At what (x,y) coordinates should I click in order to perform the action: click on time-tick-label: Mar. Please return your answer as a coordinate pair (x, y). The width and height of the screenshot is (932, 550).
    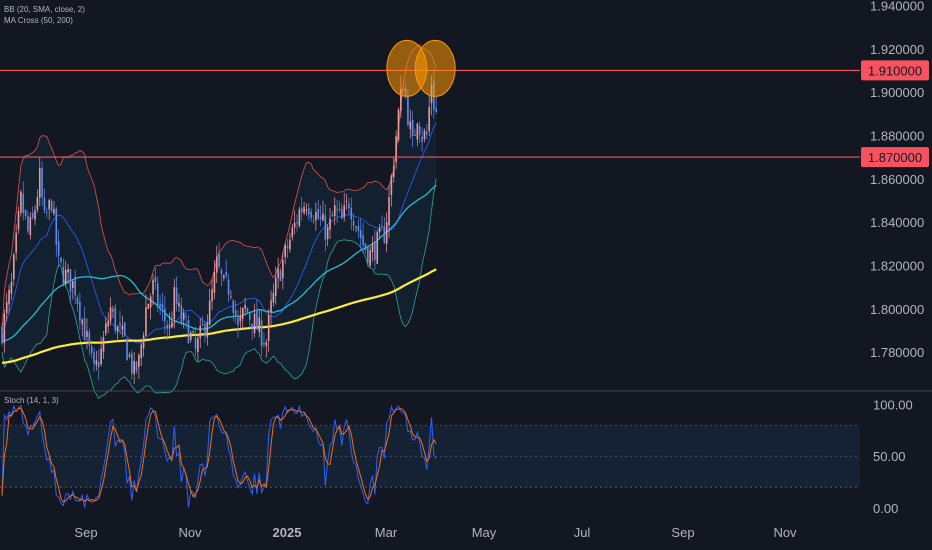
    Looking at the image, I should click on (386, 532).